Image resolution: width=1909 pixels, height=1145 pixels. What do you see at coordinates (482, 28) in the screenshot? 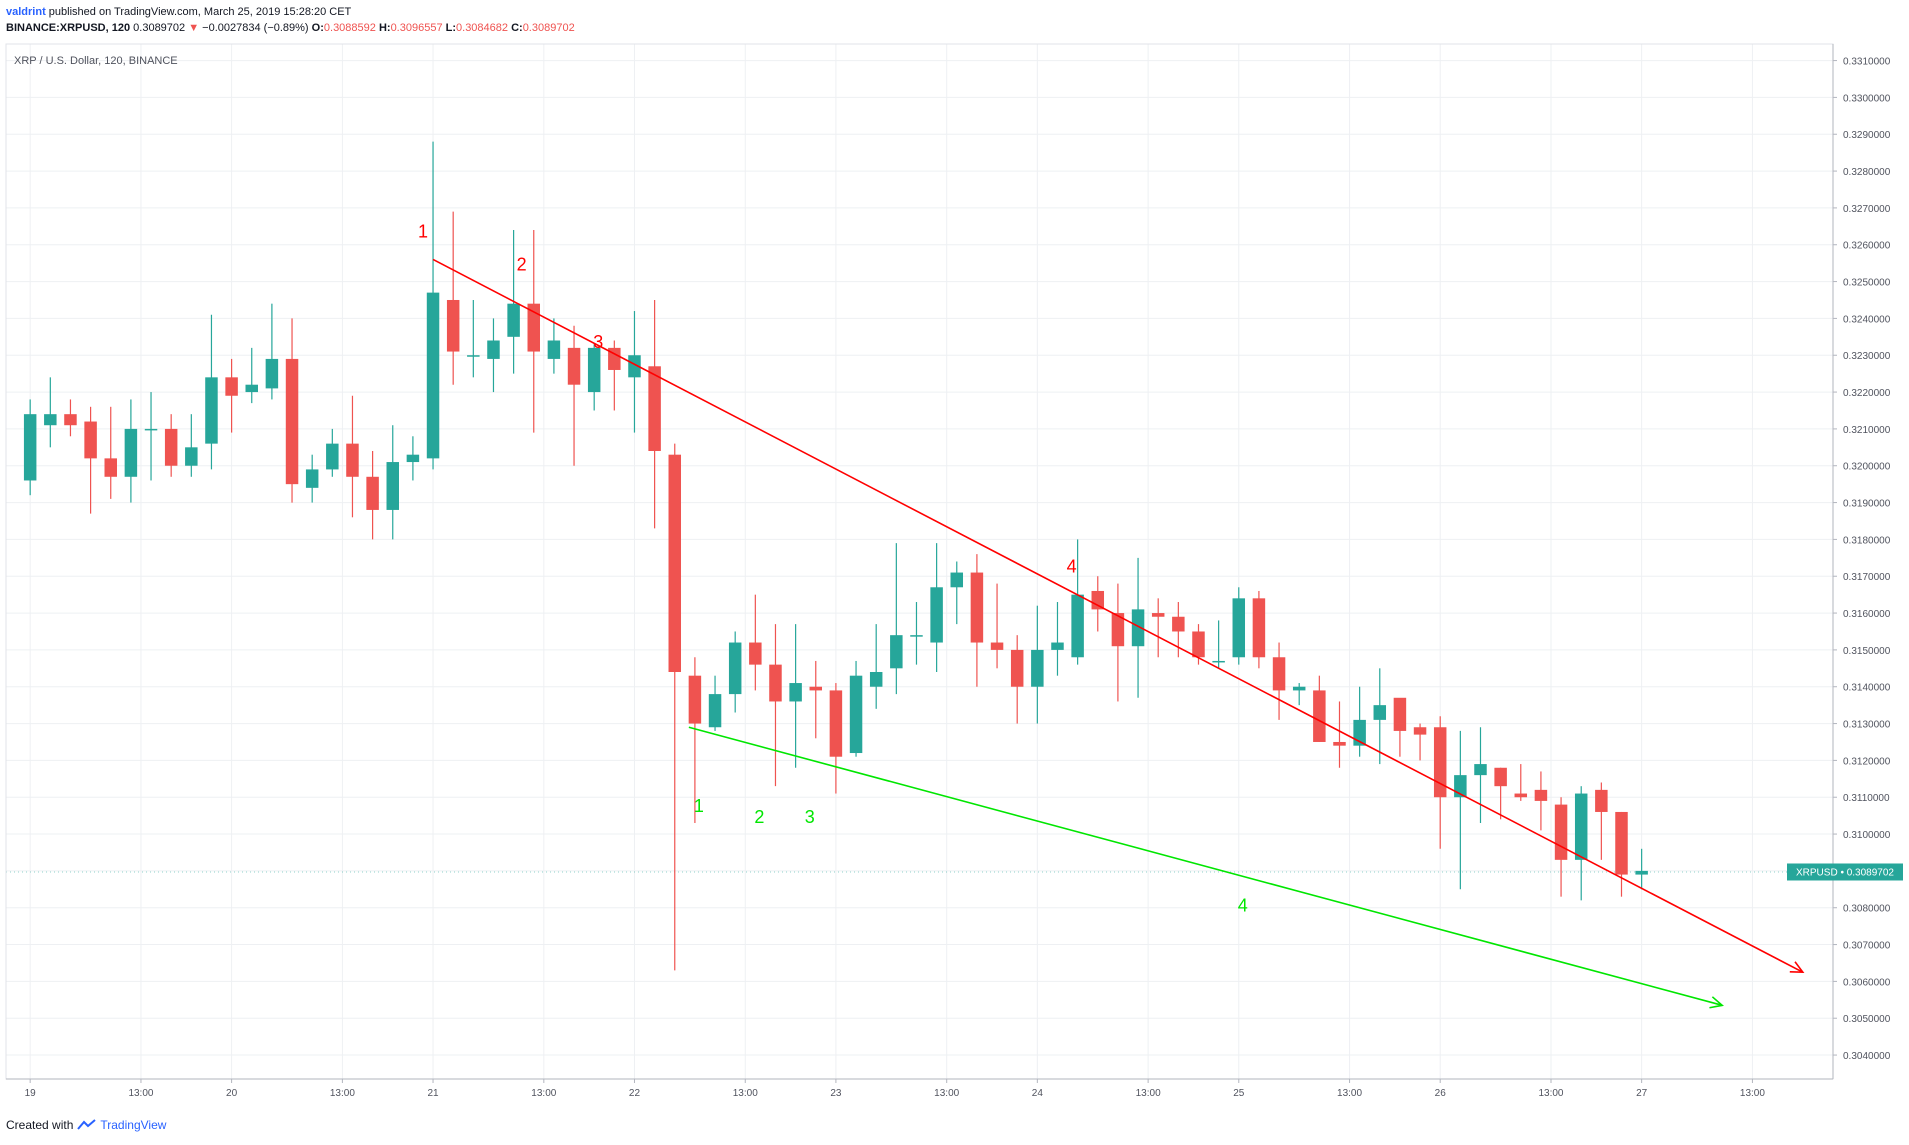
I see `low-value: 0.3084682` at bounding box center [482, 28].